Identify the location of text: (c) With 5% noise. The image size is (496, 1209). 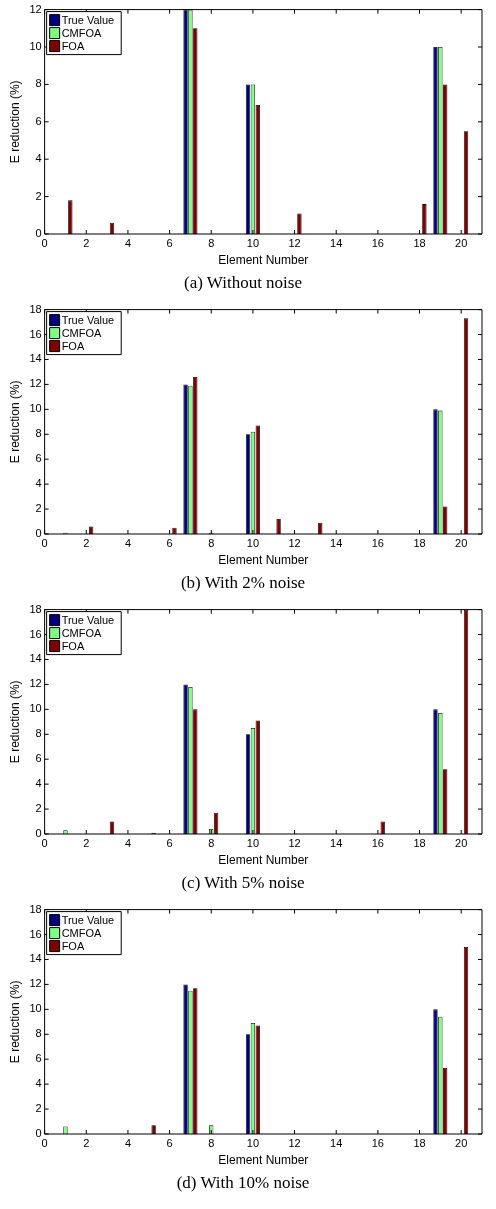
(243, 883).